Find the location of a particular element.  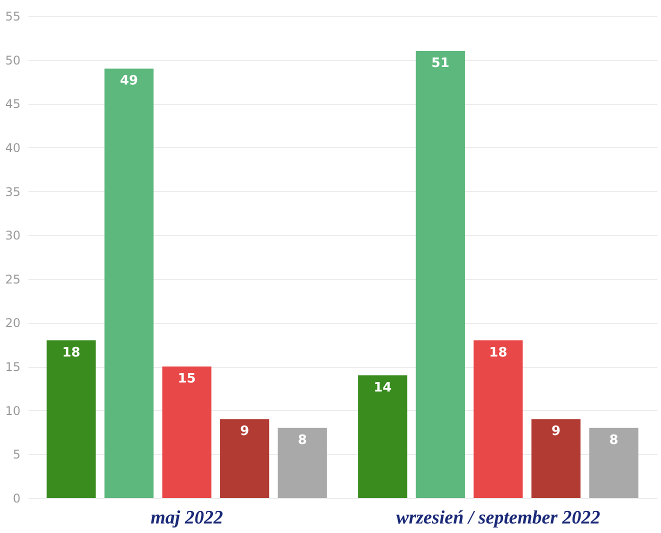

y-tick-label: 35 is located at coordinates (12, 191).